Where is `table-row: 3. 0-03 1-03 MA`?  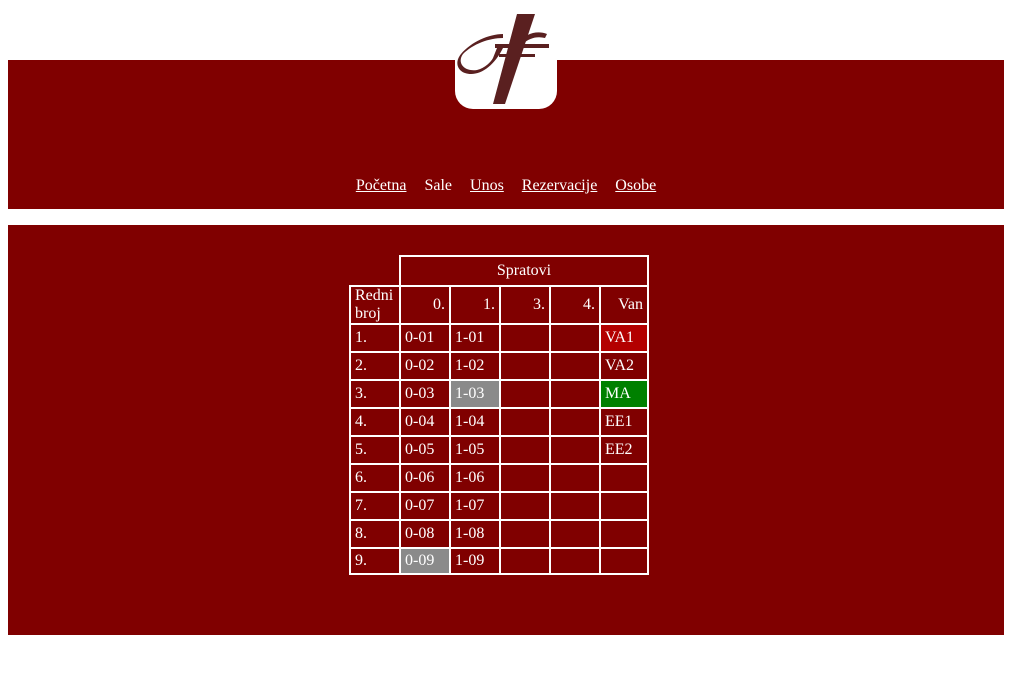 table-row: 3. 0-03 1-03 MA is located at coordinates (499, 393).